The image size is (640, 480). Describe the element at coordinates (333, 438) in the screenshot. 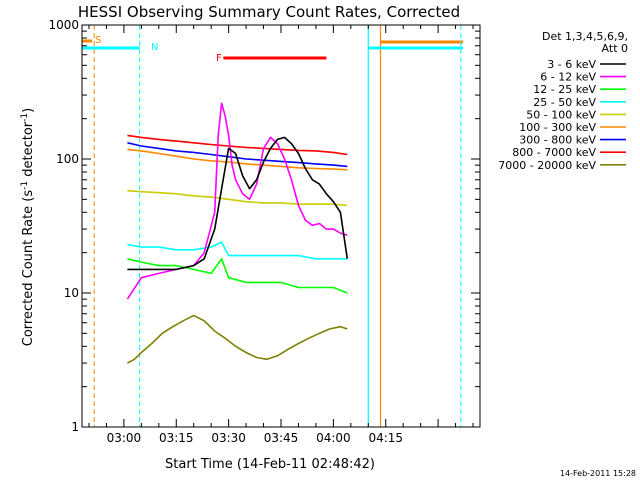

I see `x-tick-label: 04:00` at that location.